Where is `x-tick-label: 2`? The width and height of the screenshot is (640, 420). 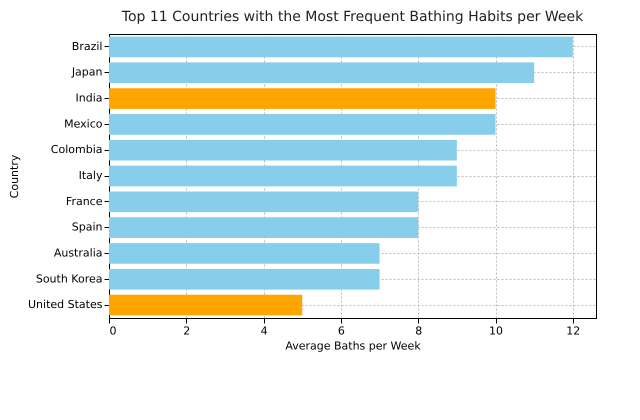
x-tick-label: 2 is located at coordinates (186, 331).